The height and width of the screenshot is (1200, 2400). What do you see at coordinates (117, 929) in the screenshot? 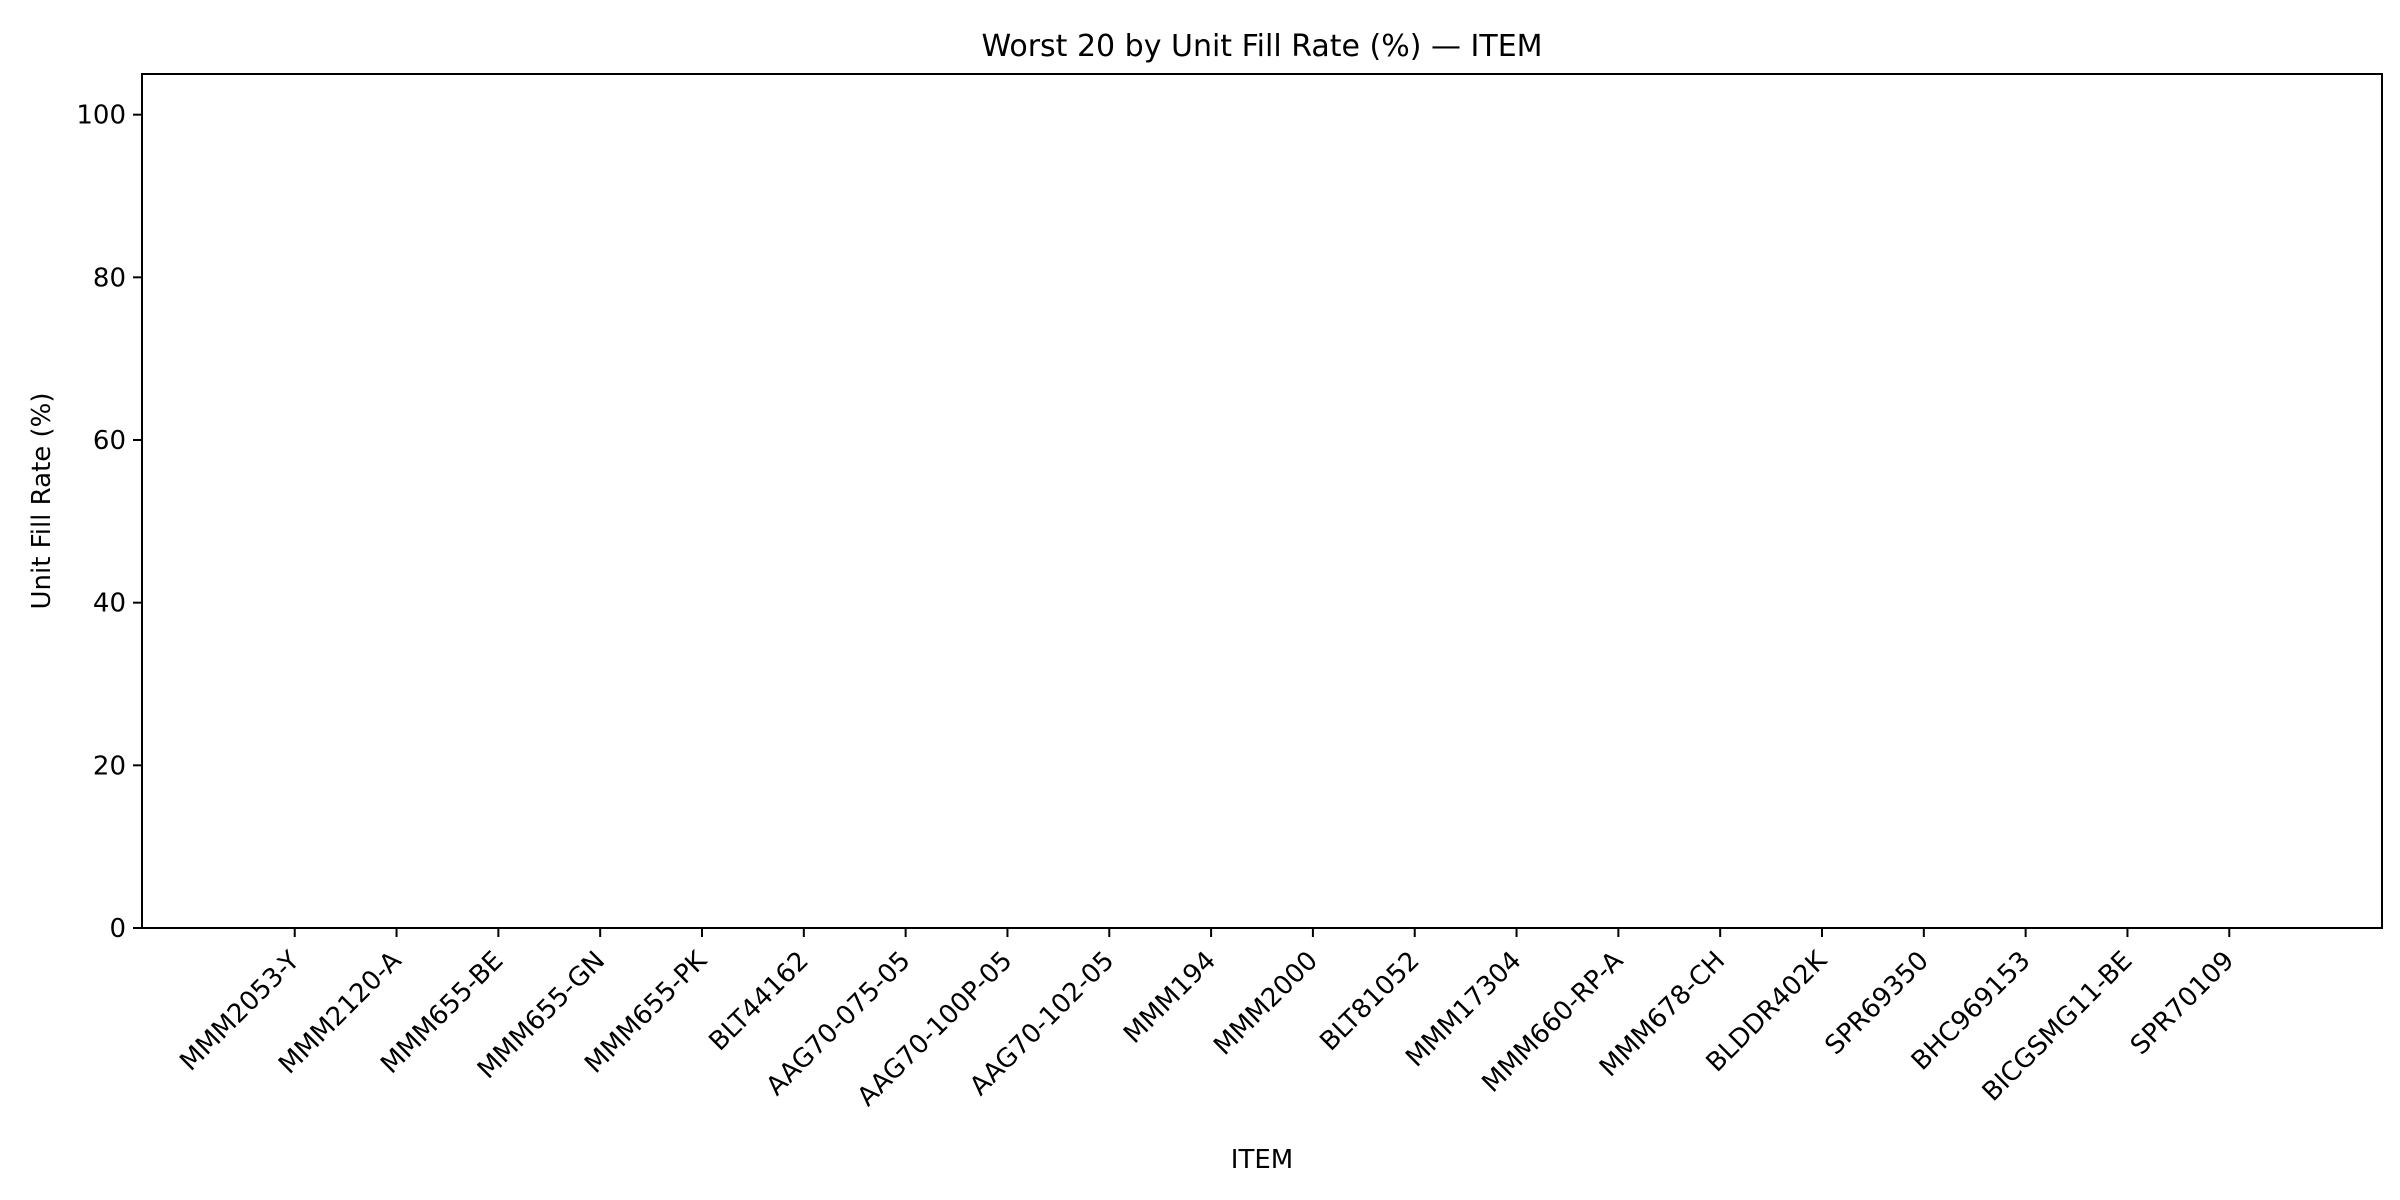
I see `y-tick-label: 0` at bounding box center [117, 929].